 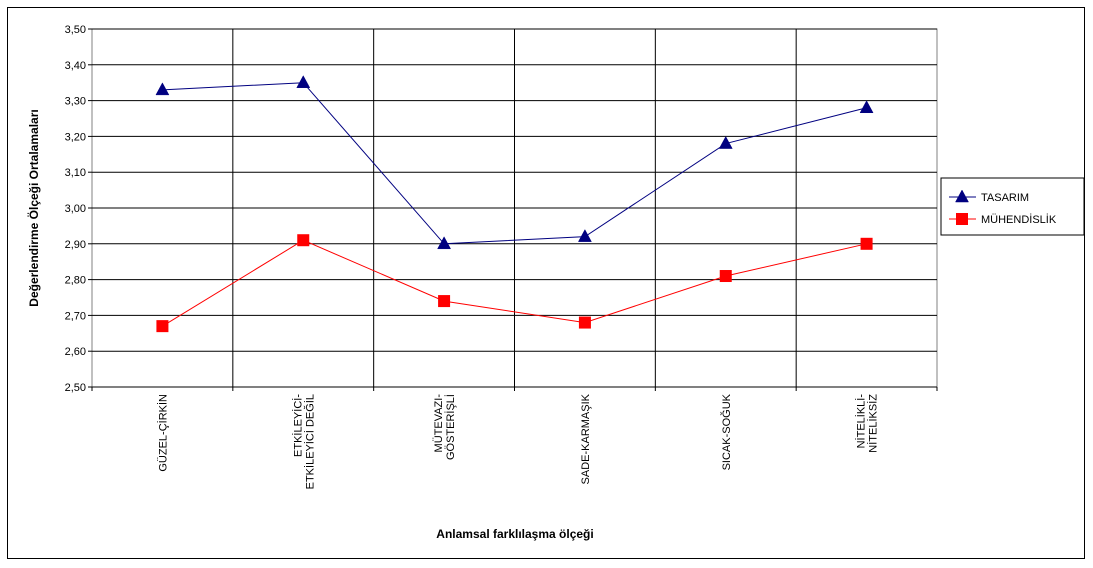 I want to click on y-tick-label: 3,00, so click(x=75, y=209).